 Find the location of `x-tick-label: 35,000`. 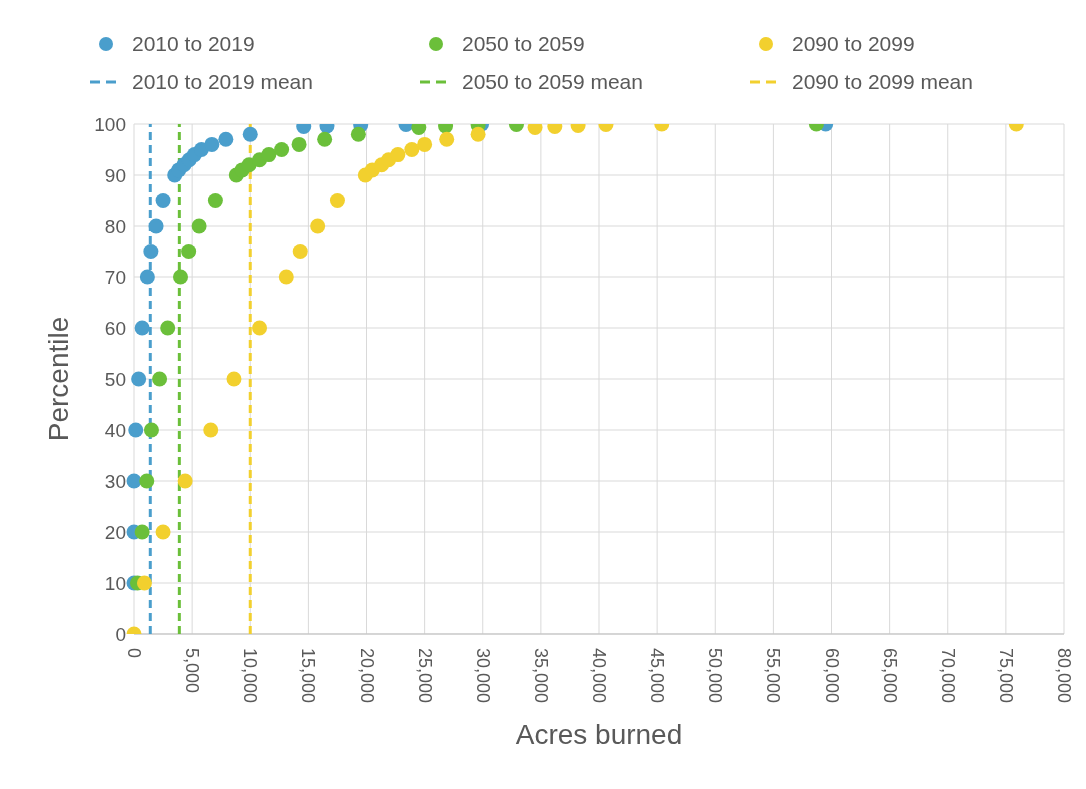

x-tick-label: 35,000 is located at coordinates (540, 676).